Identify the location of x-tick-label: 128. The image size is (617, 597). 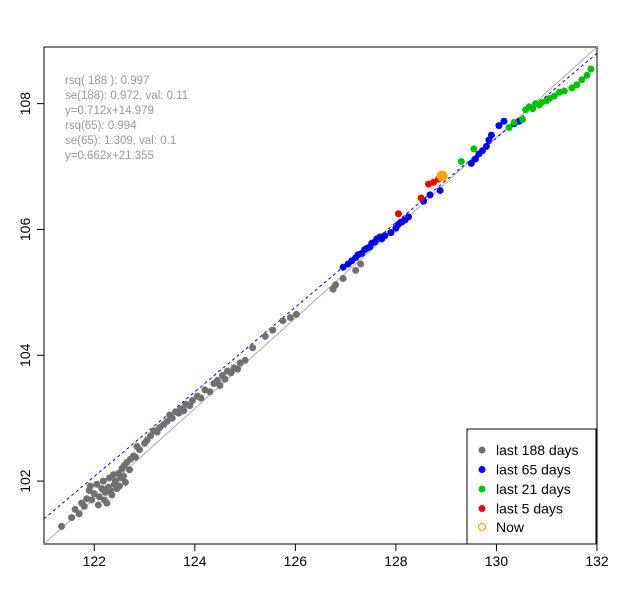
(396, 561).